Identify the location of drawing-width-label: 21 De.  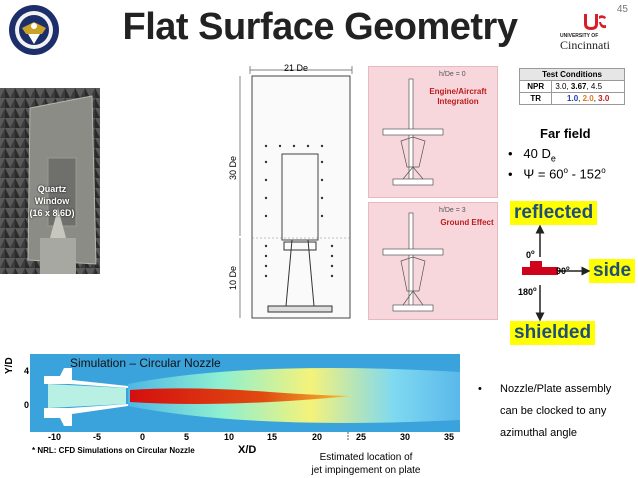
(296, 68).